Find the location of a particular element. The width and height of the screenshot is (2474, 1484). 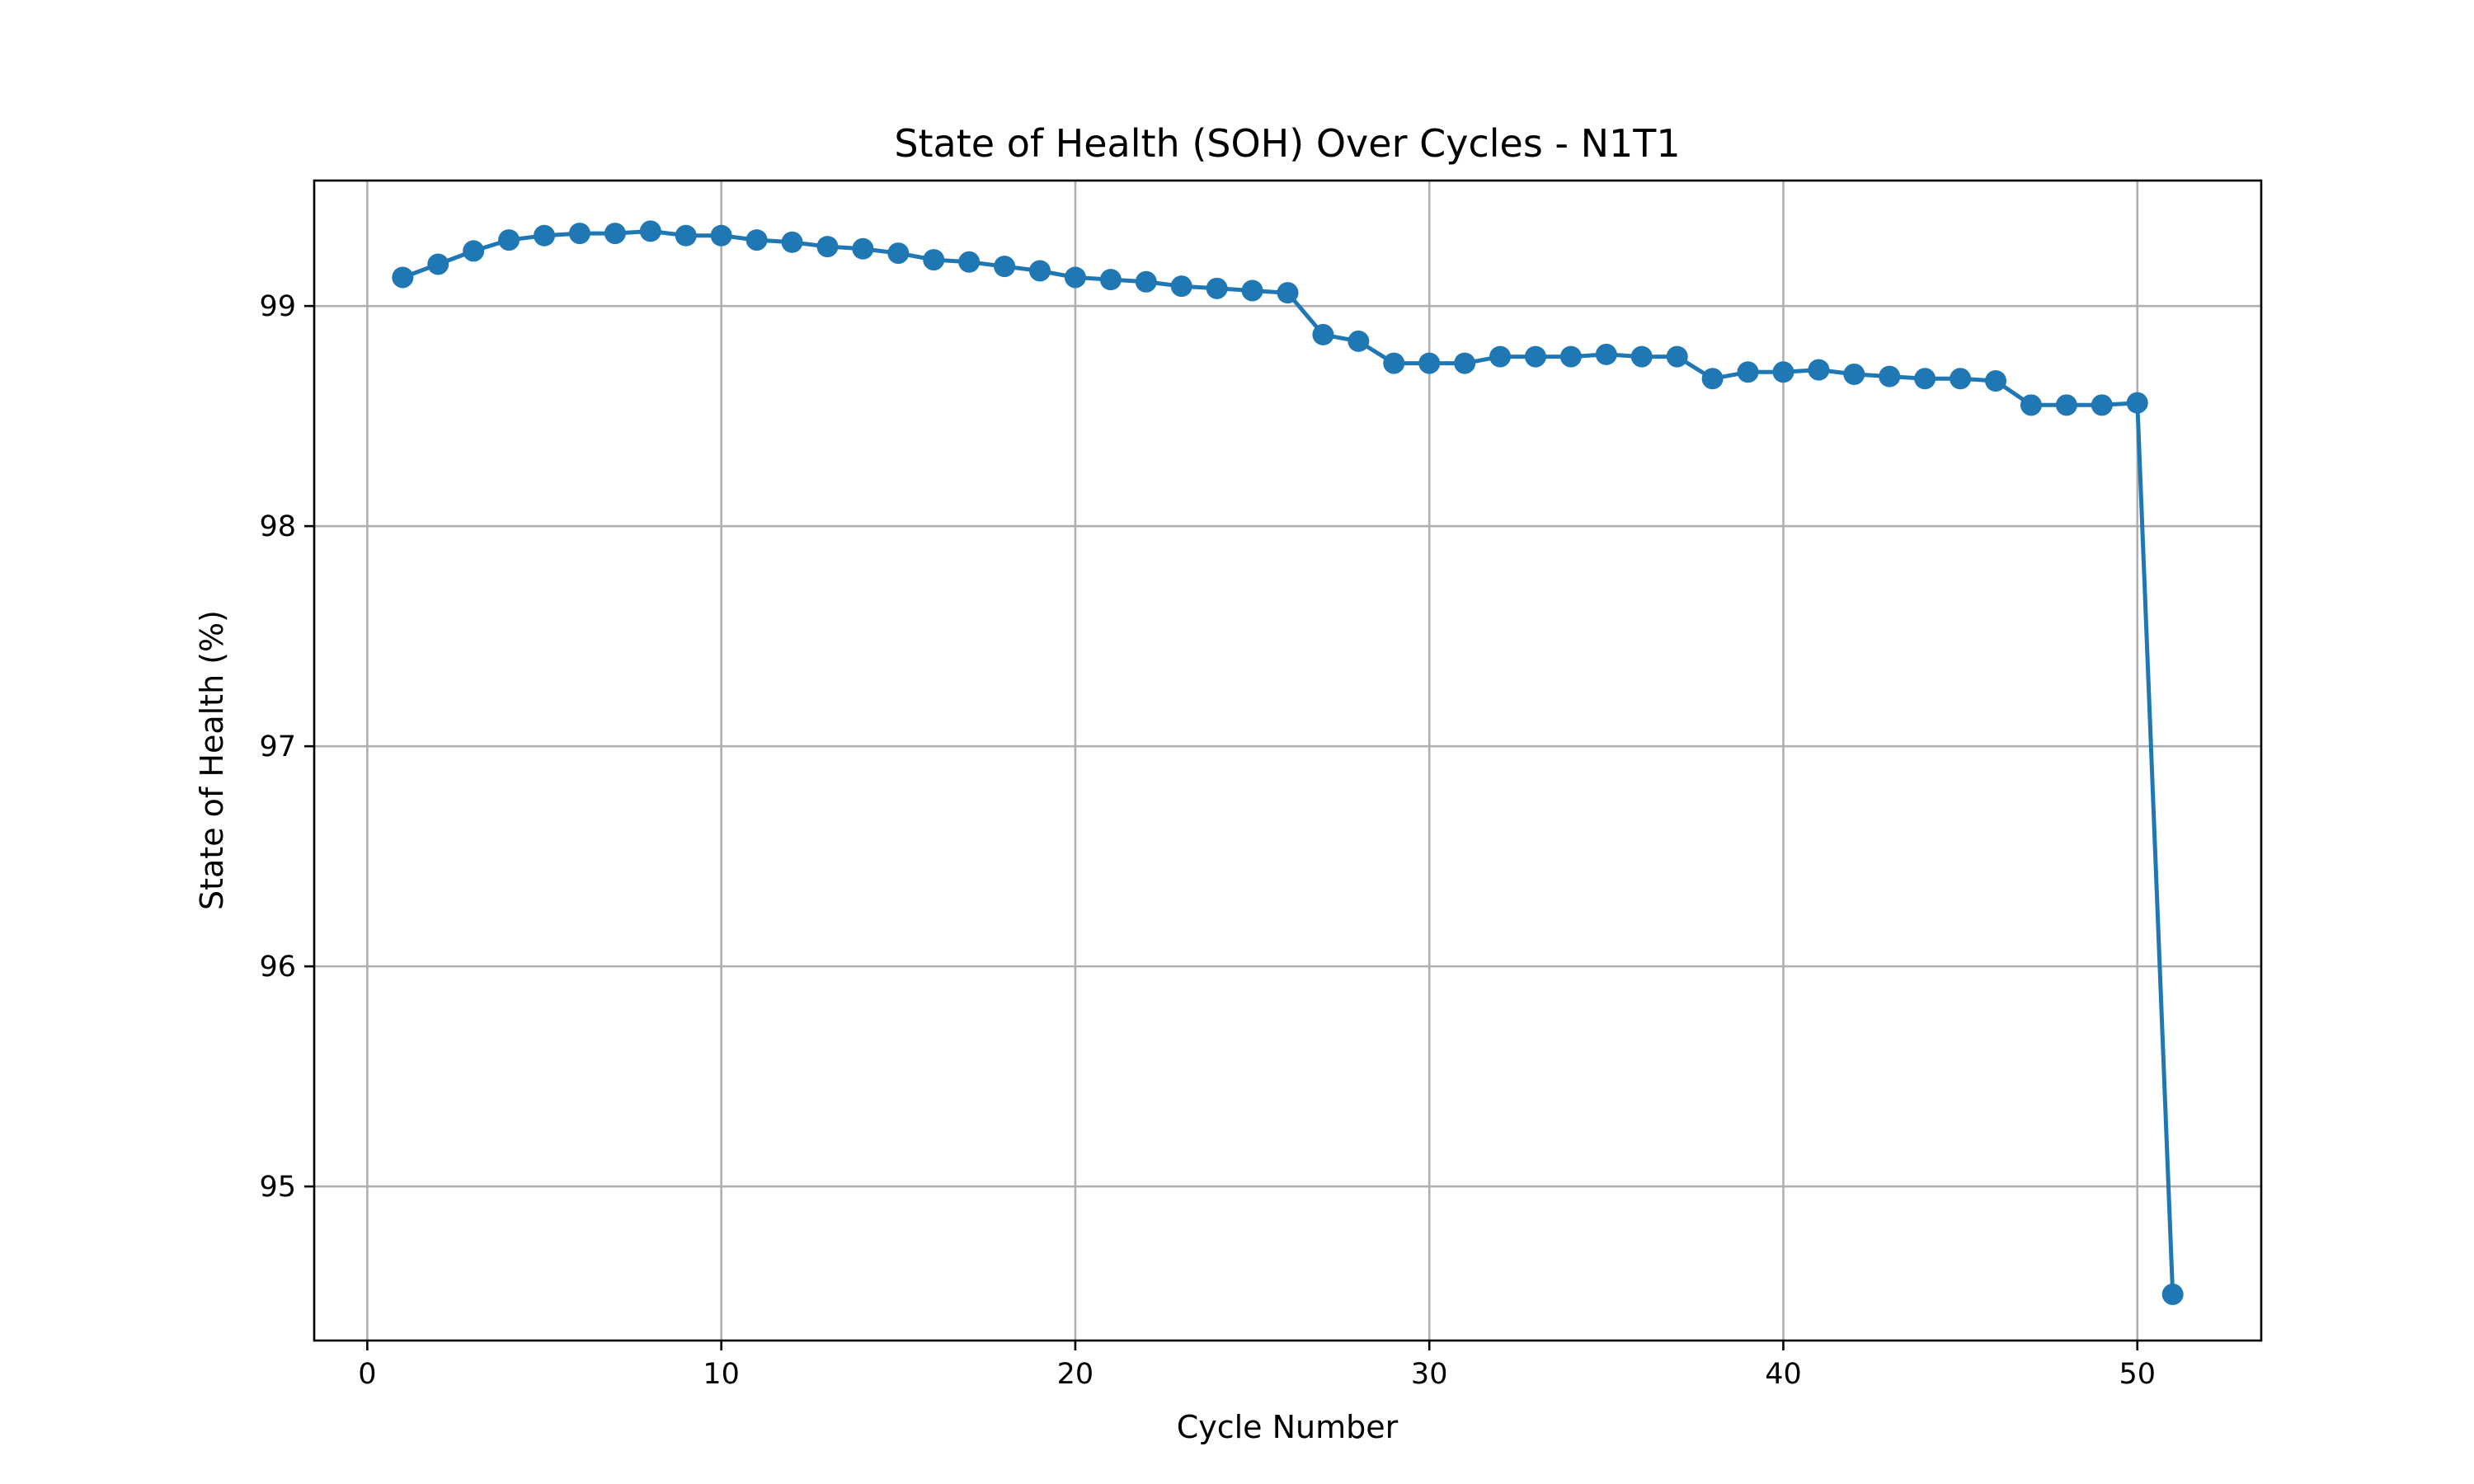

x-tick-label: 0 is located at coordinates (367, 1374).